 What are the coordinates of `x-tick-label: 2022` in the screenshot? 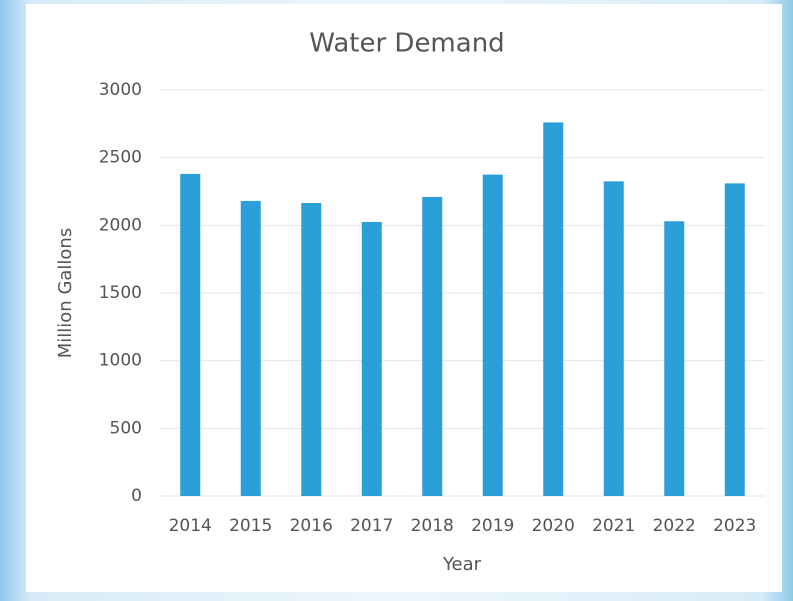 It's located at (674, 526).